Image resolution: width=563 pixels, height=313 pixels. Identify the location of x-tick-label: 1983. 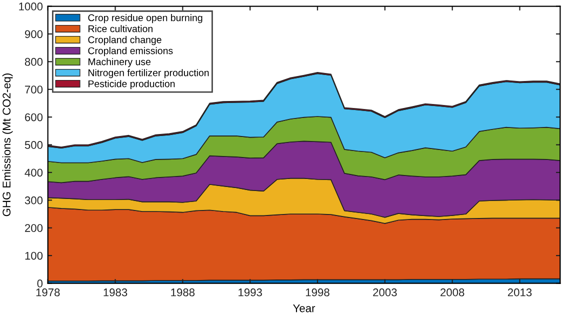
(116, 292).